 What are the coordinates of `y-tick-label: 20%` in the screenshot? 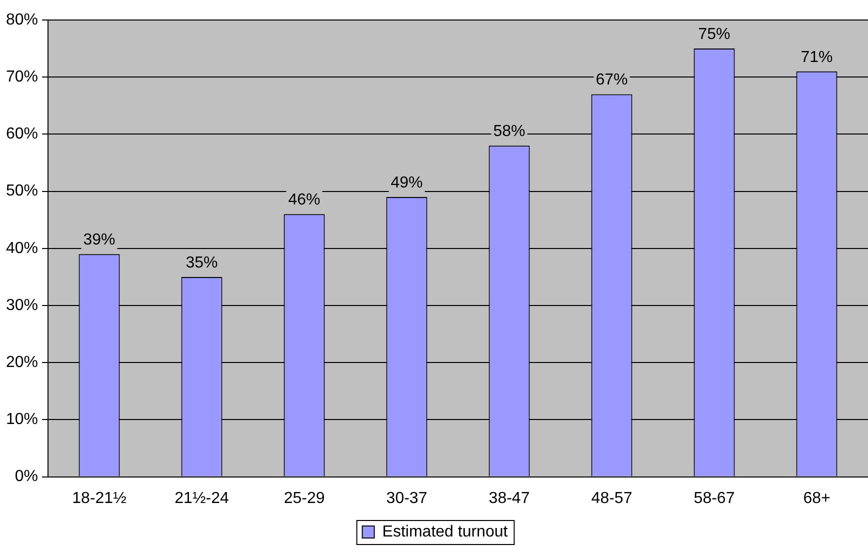 It's located at (22, 363).